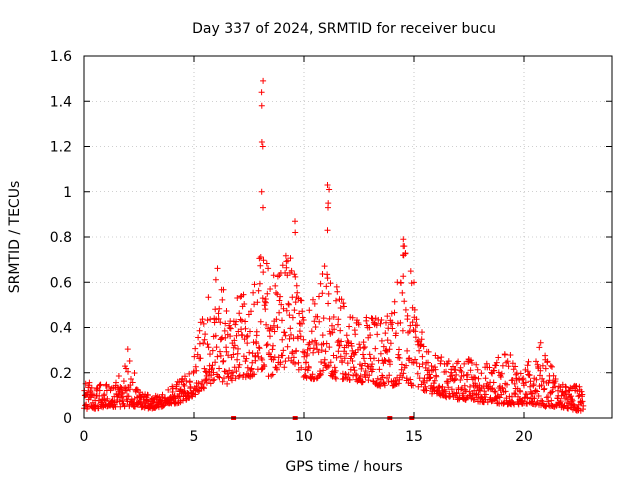 This screenshot has height=480, width=640. I want to click on y-tick-label: 0.2, so click(61, 374).